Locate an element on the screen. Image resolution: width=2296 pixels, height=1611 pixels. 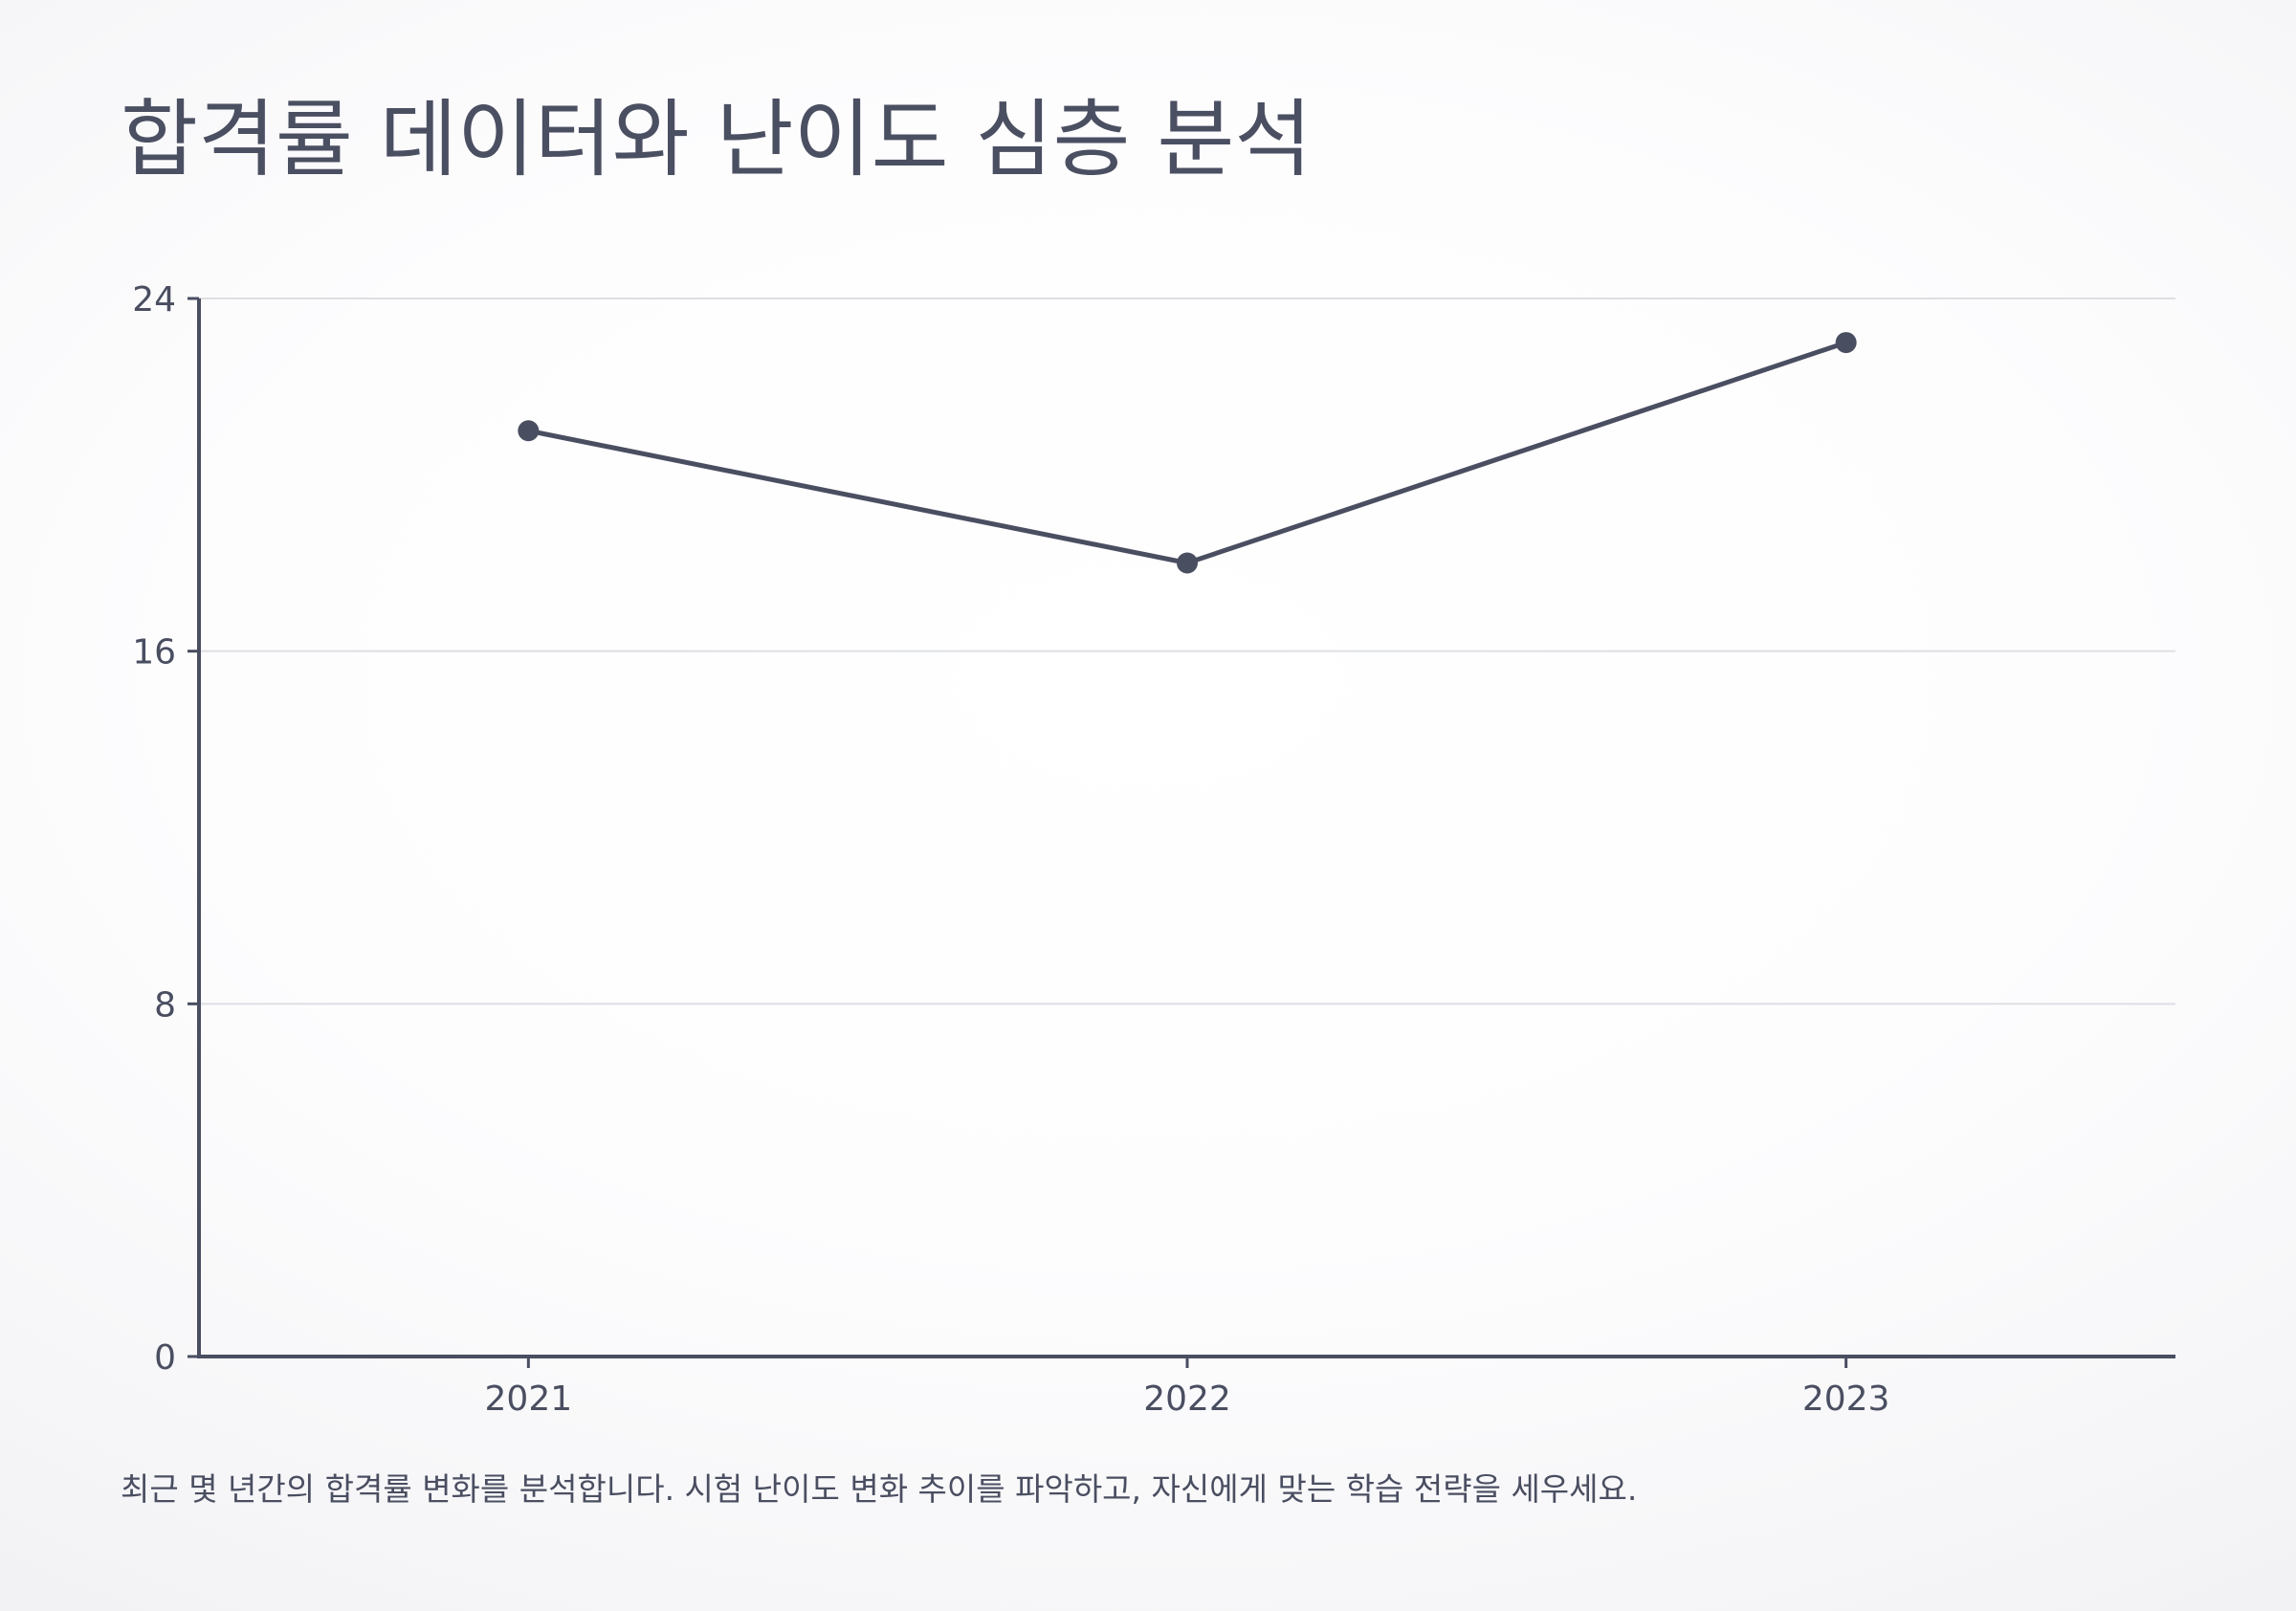
series is located at coordinates (1187, 453).